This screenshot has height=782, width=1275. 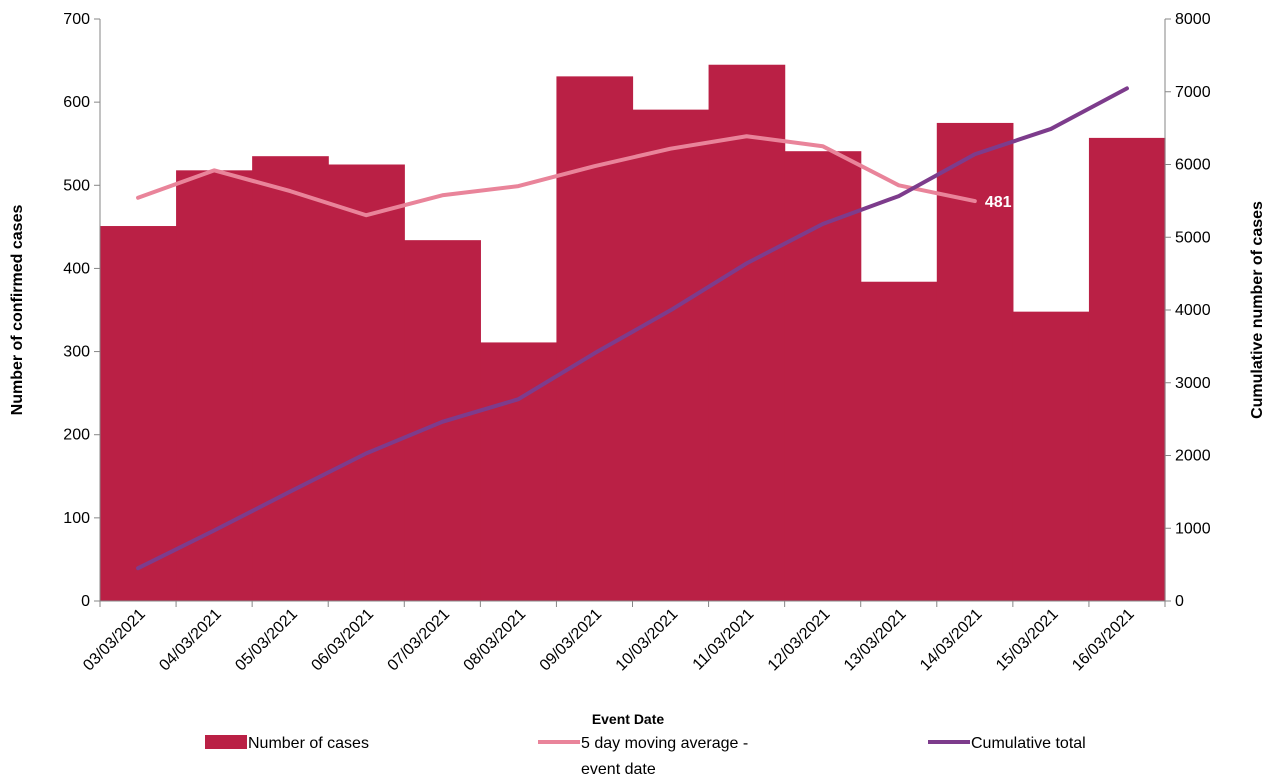 I want to click on x-tick-label: 09/03/2021, so click(x=571, y=640).